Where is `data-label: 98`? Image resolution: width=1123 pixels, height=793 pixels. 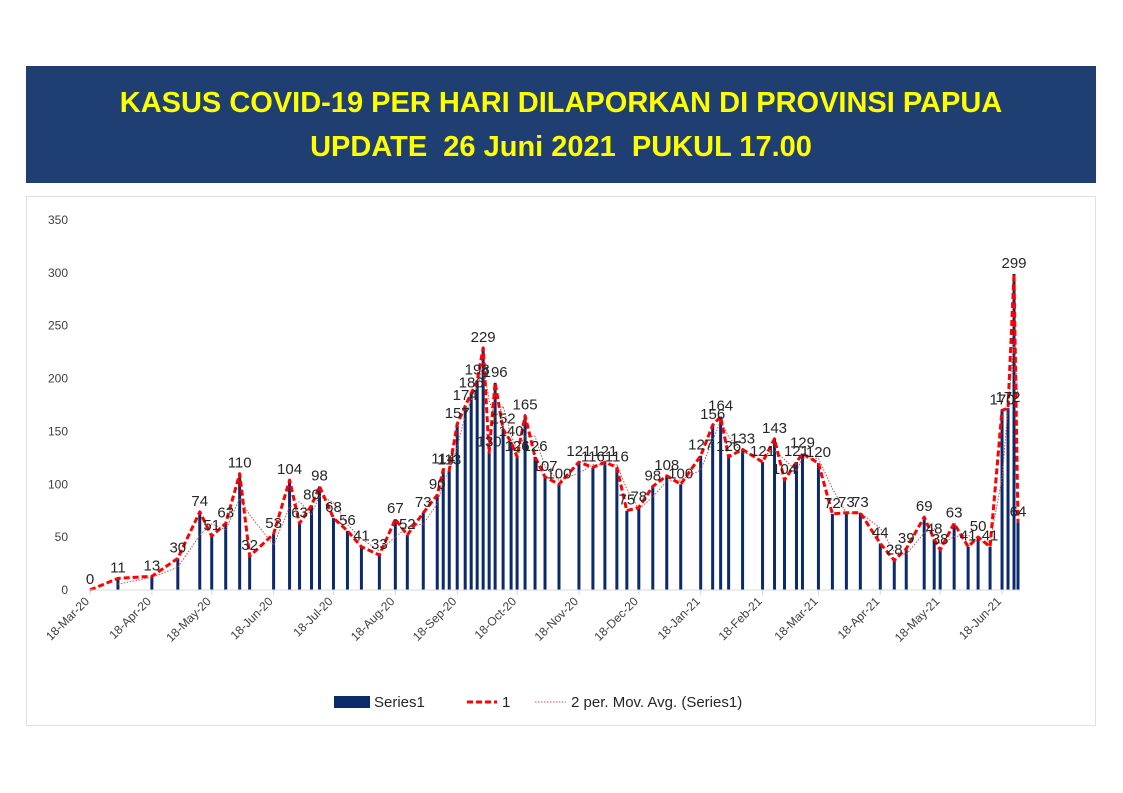 data-label: 98 is located at coordinates (652, 475).